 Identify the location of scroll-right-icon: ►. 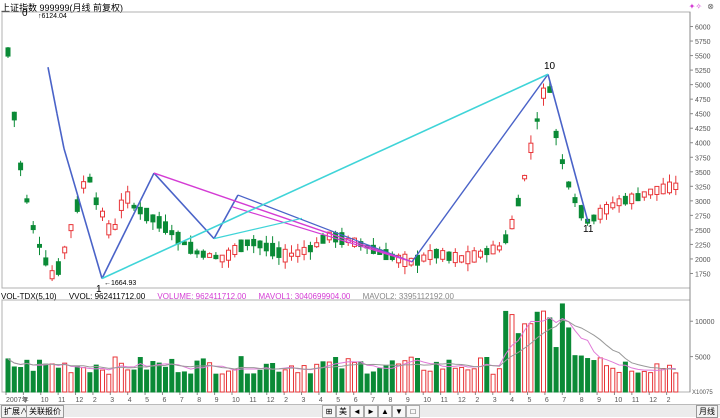
(371, 411).